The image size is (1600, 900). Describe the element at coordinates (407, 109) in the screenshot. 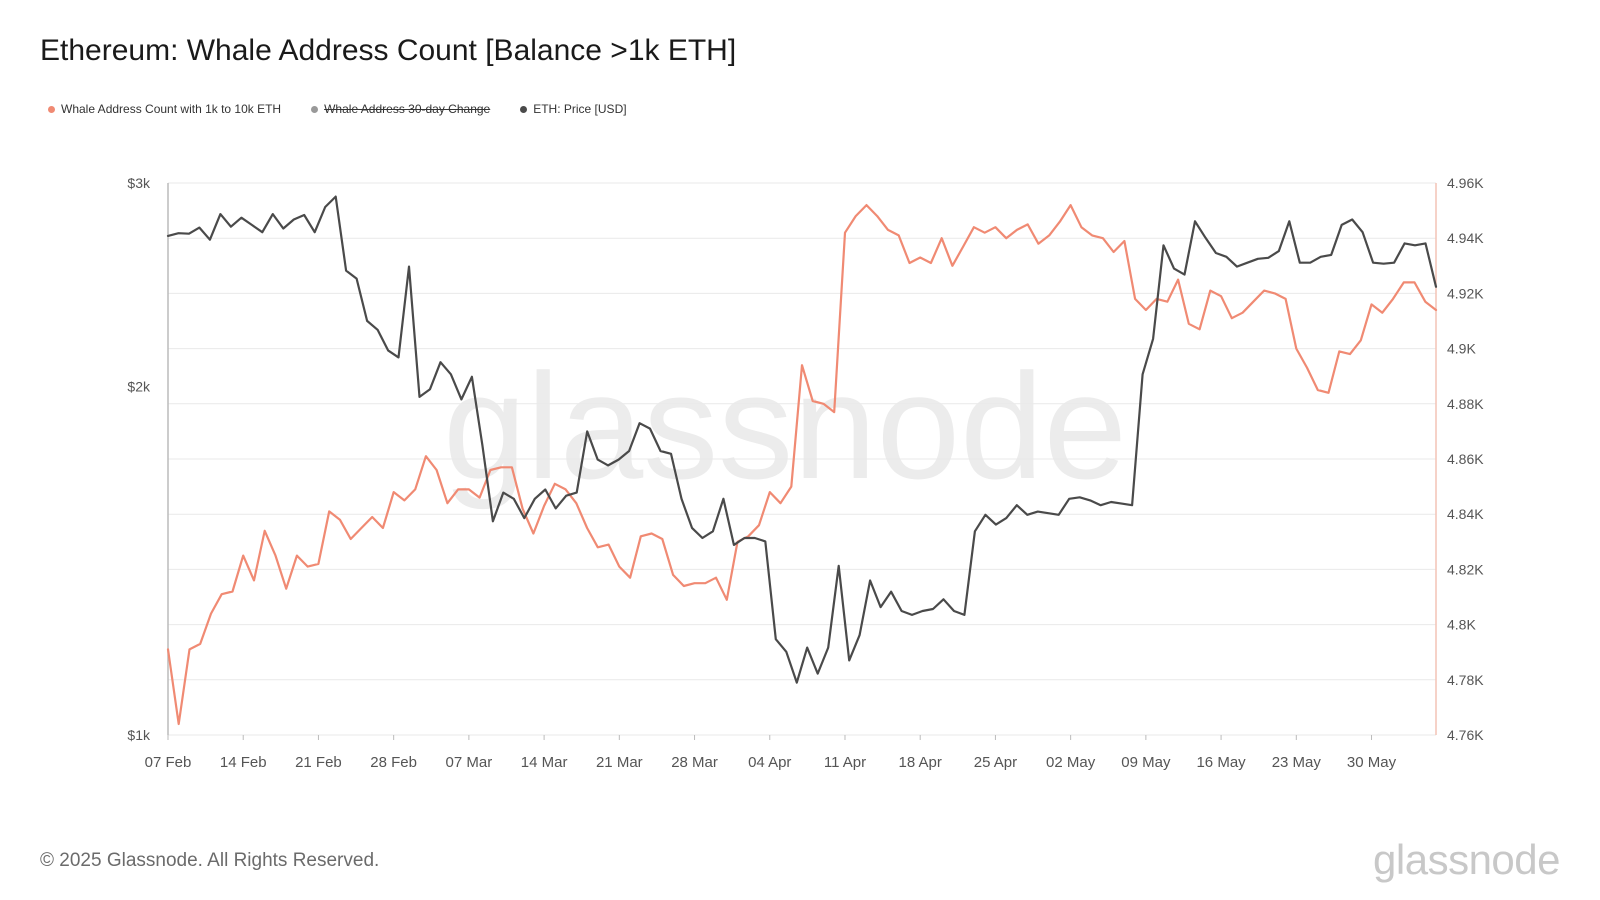

I see `legend-label: Whale Address 30-day Change` at that location.